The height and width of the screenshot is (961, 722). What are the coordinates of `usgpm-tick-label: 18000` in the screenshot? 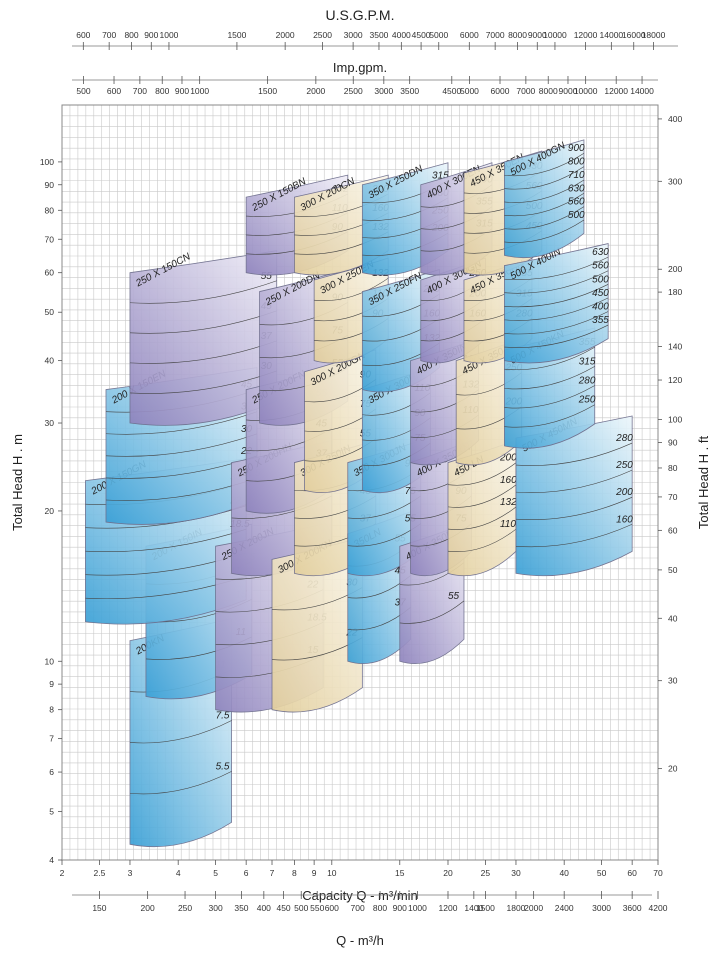 It's located at (654, 35).